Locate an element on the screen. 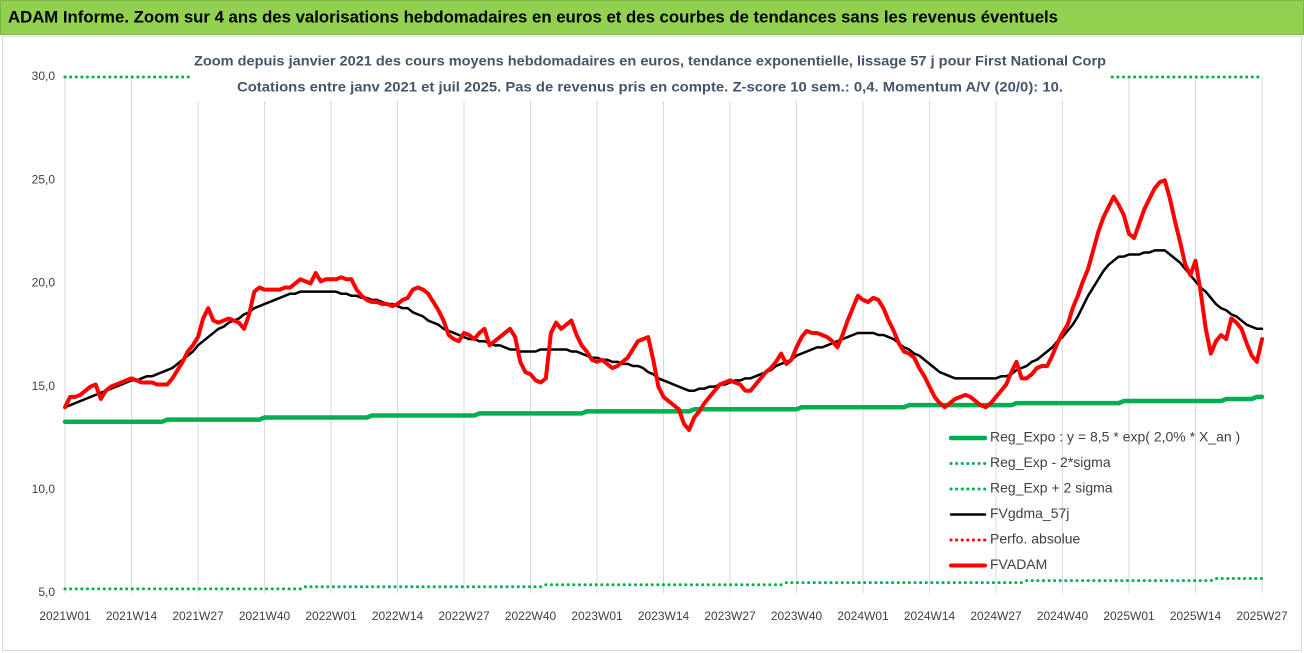 The image size is (1304, 653). header-bar is located at coordinates (652, 17).